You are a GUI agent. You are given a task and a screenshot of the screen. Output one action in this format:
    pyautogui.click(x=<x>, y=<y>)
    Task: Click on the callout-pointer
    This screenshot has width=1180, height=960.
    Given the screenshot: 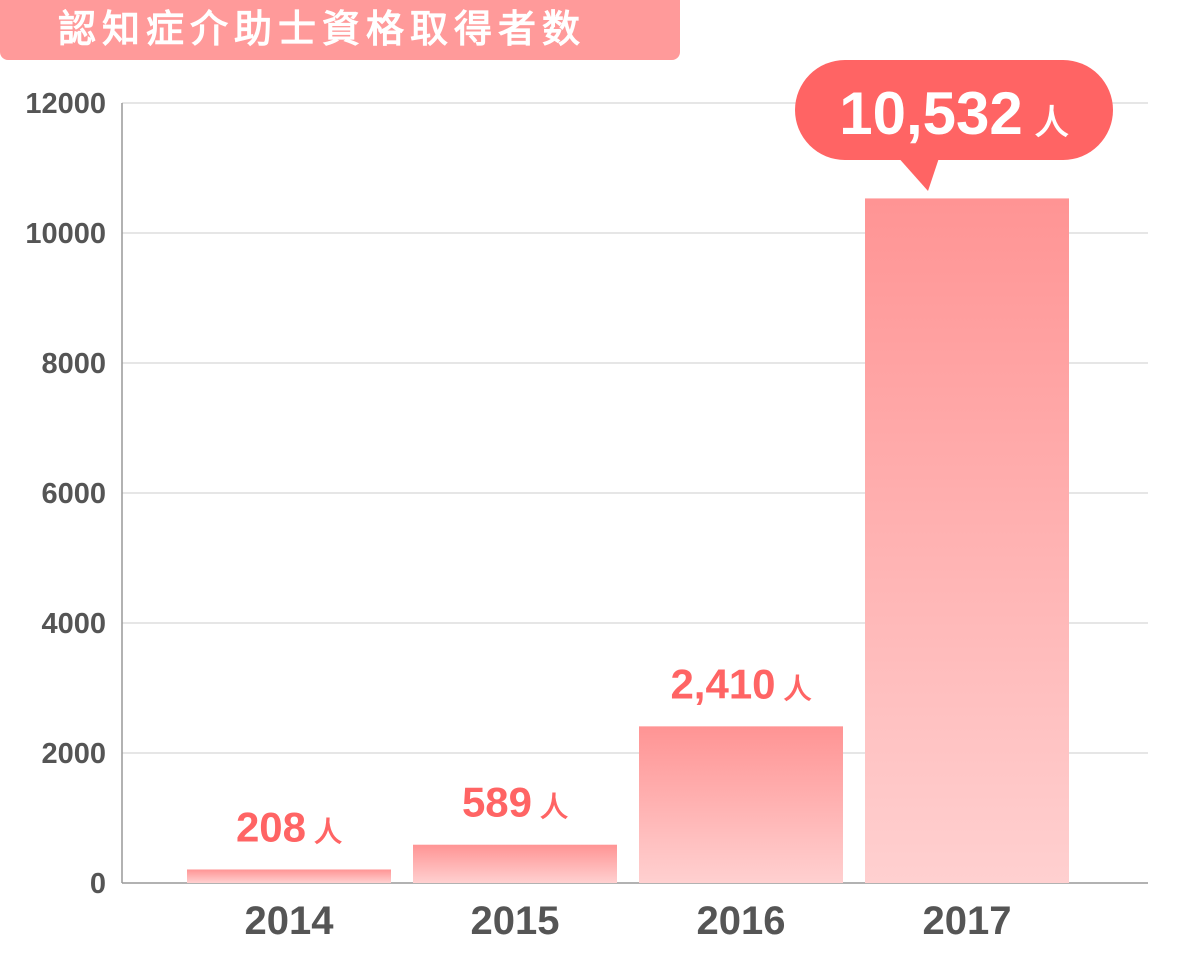 What is the action you would take?
    pyautogui.click(x=918, y=173)
    